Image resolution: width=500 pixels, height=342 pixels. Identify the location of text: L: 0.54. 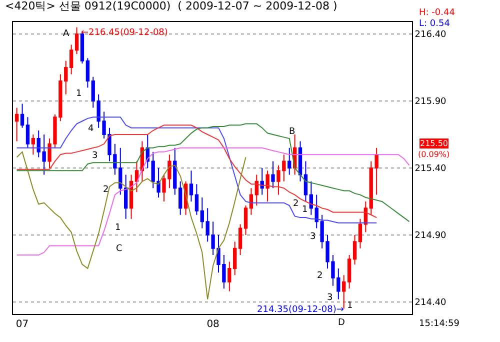
(434, 24).